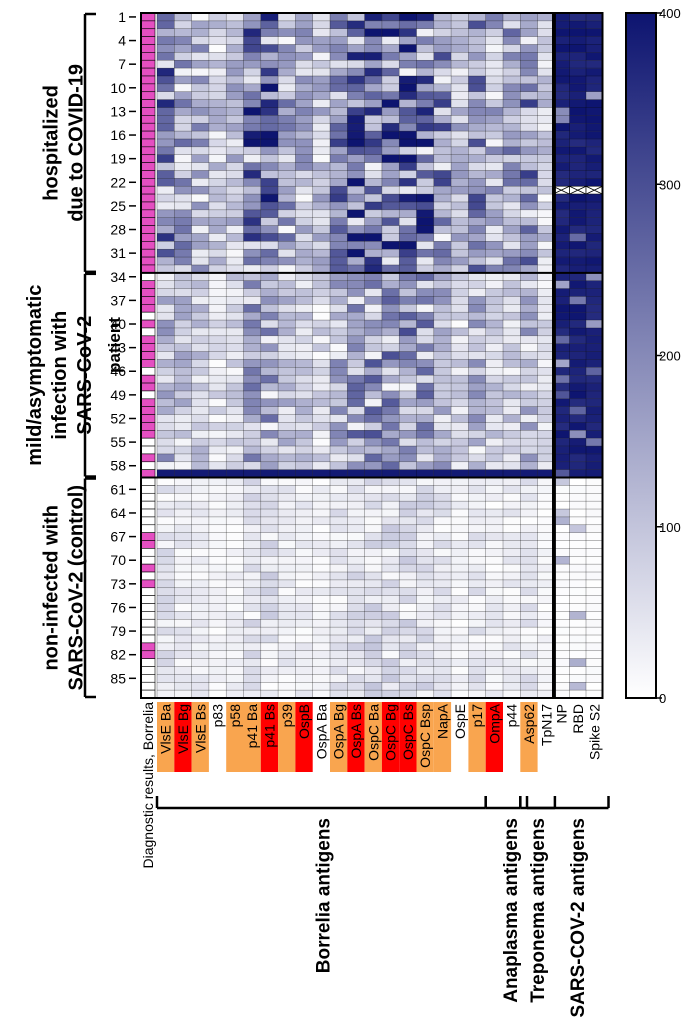  I want to click on missing-cross, so click(578, 190).